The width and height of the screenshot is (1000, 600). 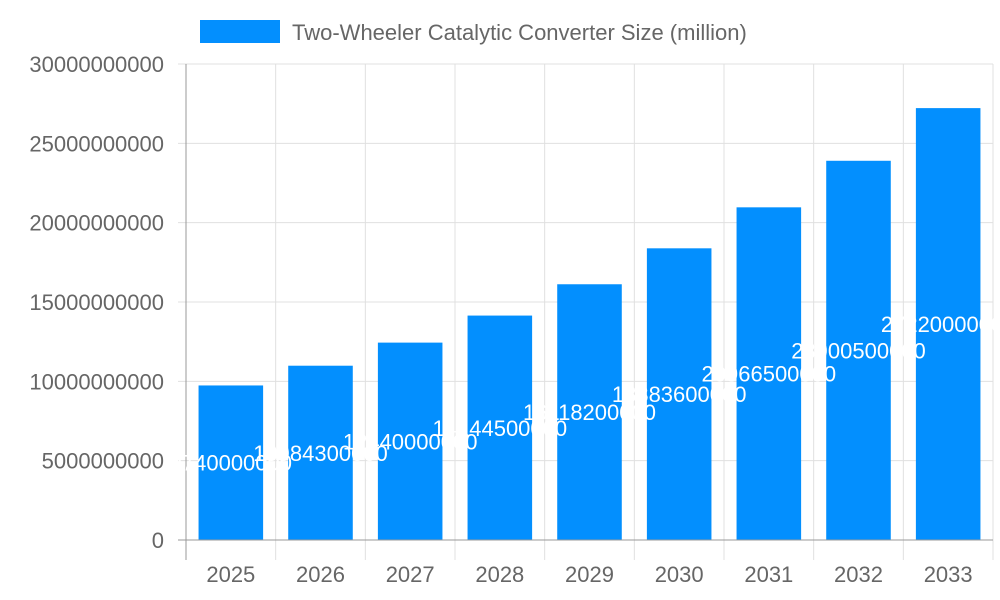 What do you see at coordinates (589, 574) in the screenshot?
I see `x-tick-label: 2029` at bounding box center [589, 574].